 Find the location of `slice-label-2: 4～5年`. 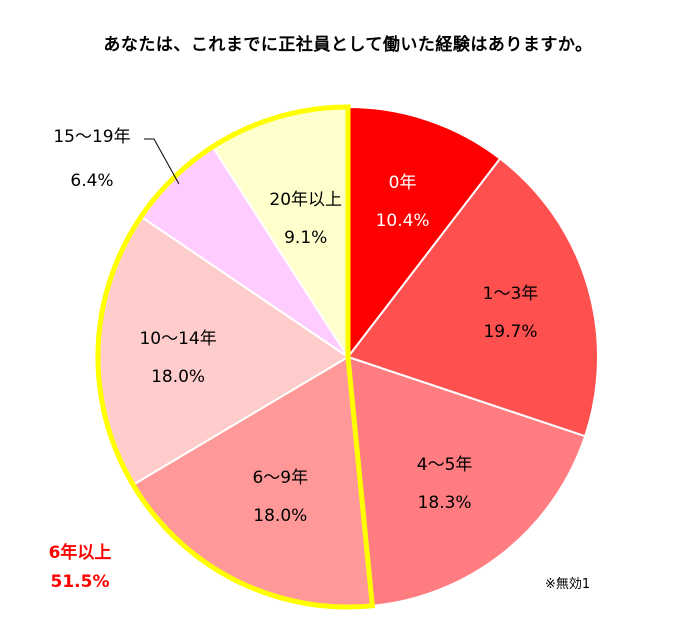

slice-label-2: 4～5年 is located at coordinates (445, 465).